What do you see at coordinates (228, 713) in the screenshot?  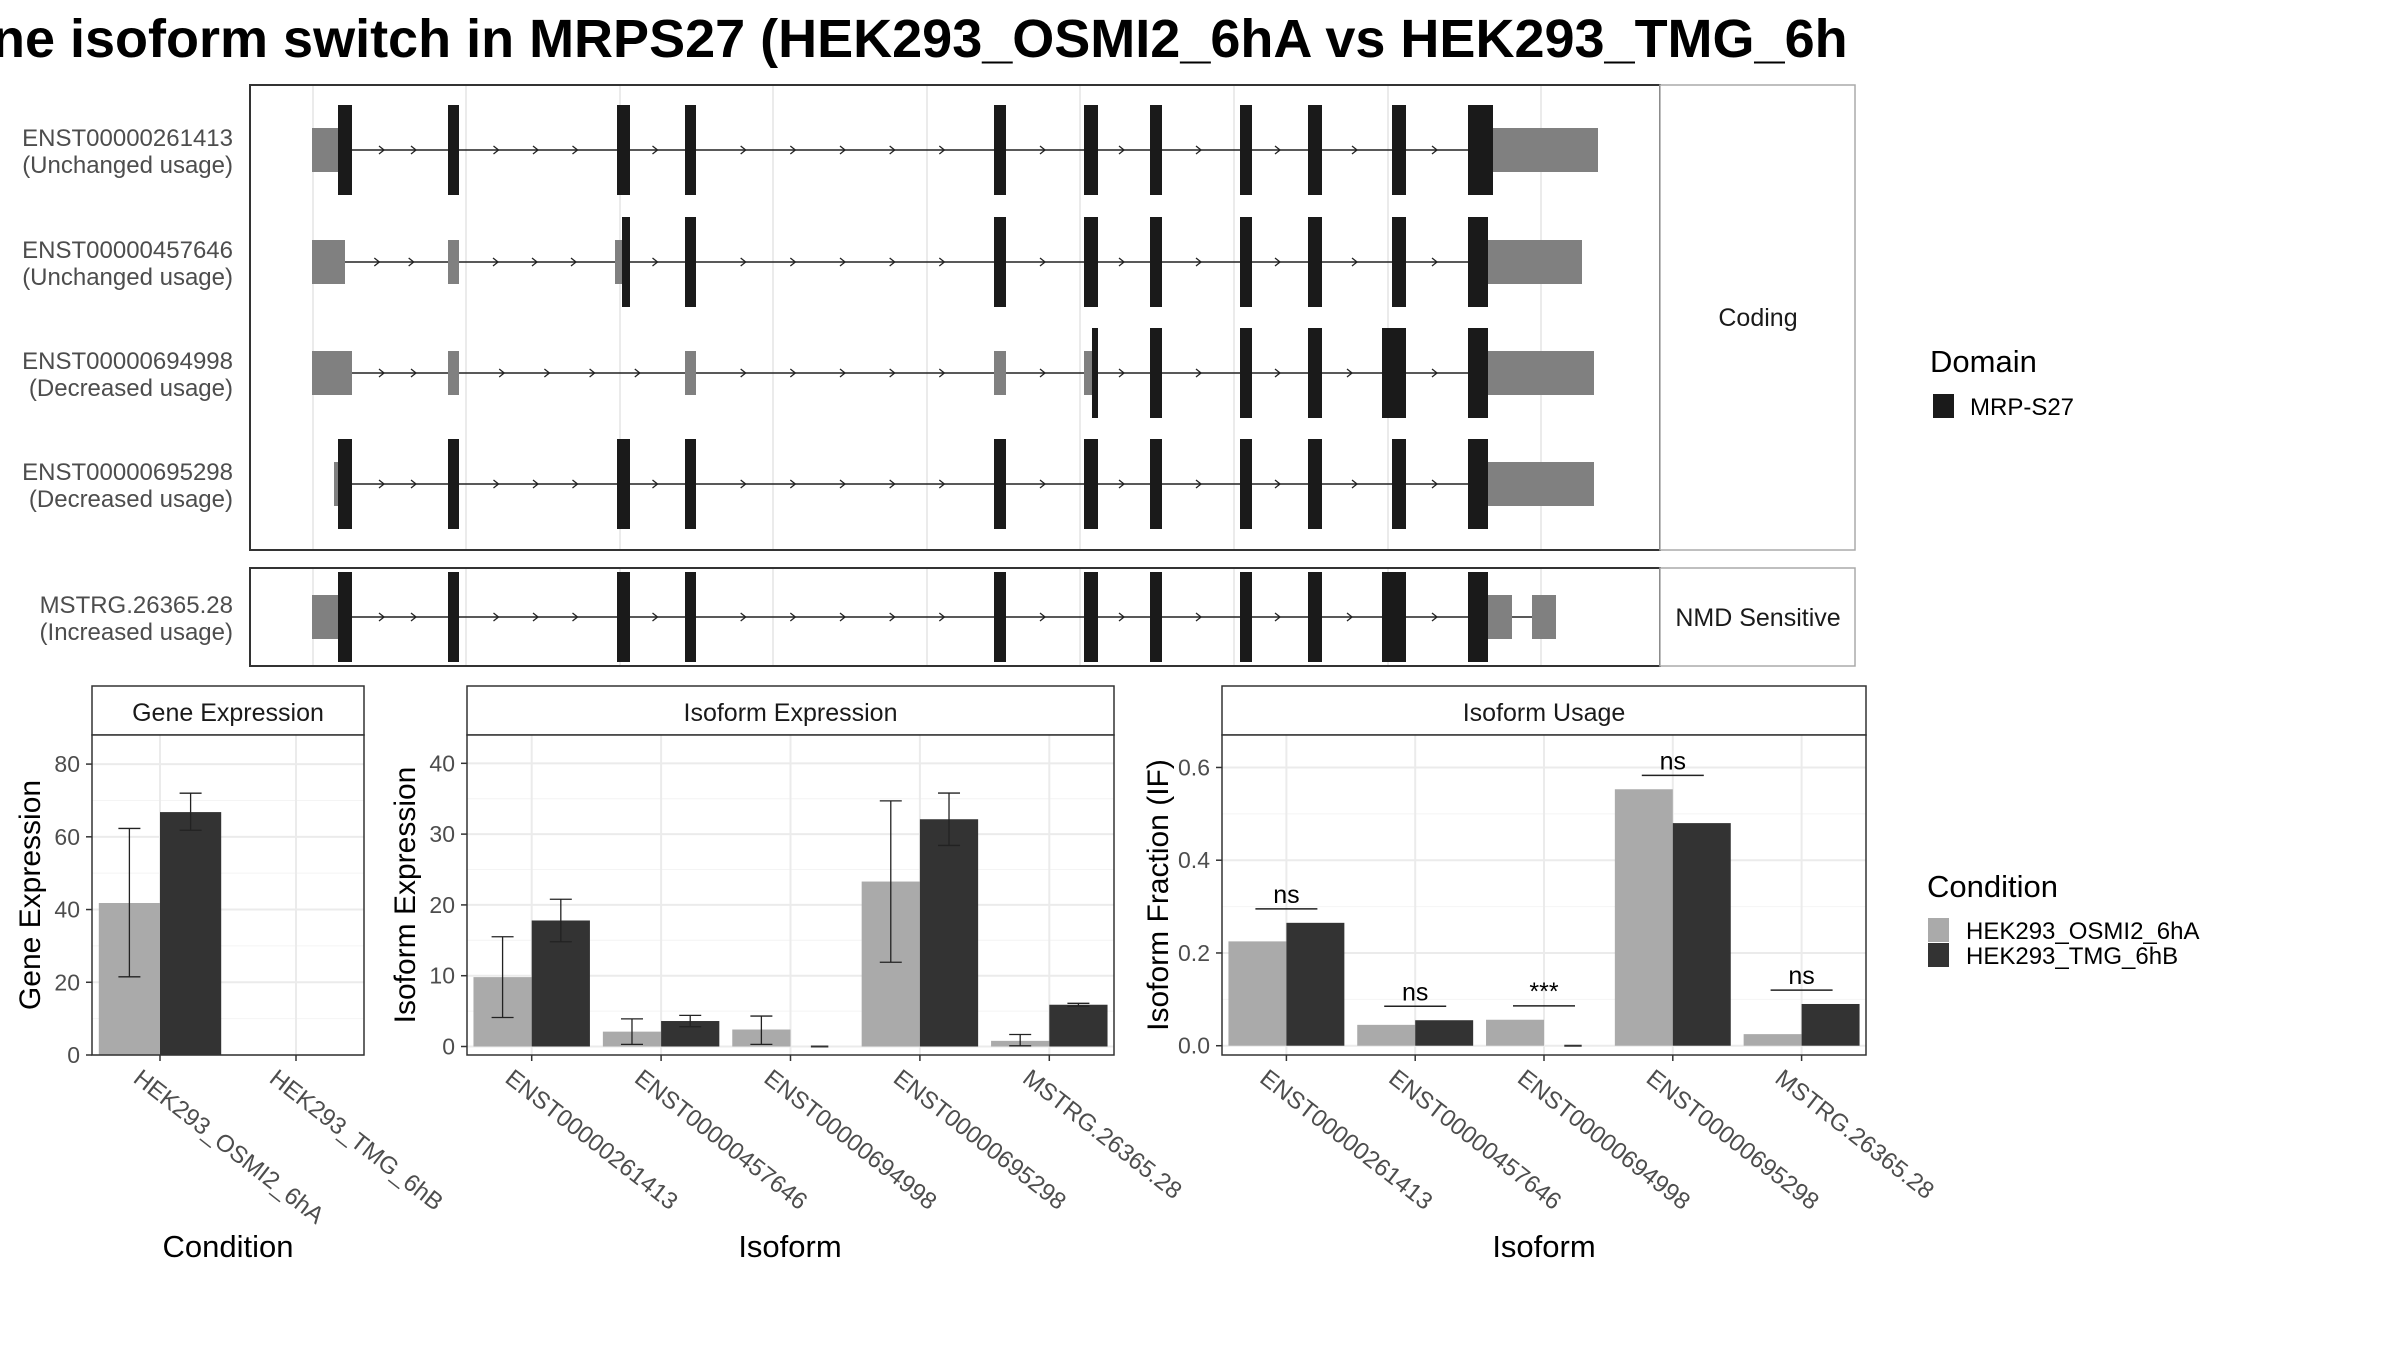 I see `chart-title: Gene Expression` at bounding box center [228, 713].